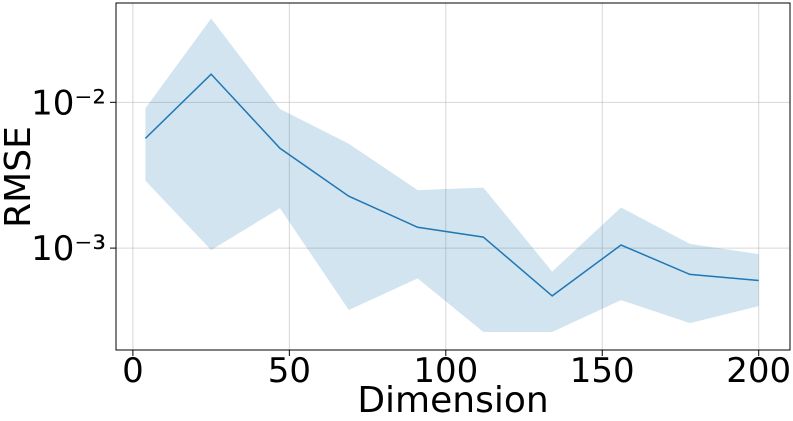  I want to click on y-tick-label: 10⁻³, so click(68, 249).